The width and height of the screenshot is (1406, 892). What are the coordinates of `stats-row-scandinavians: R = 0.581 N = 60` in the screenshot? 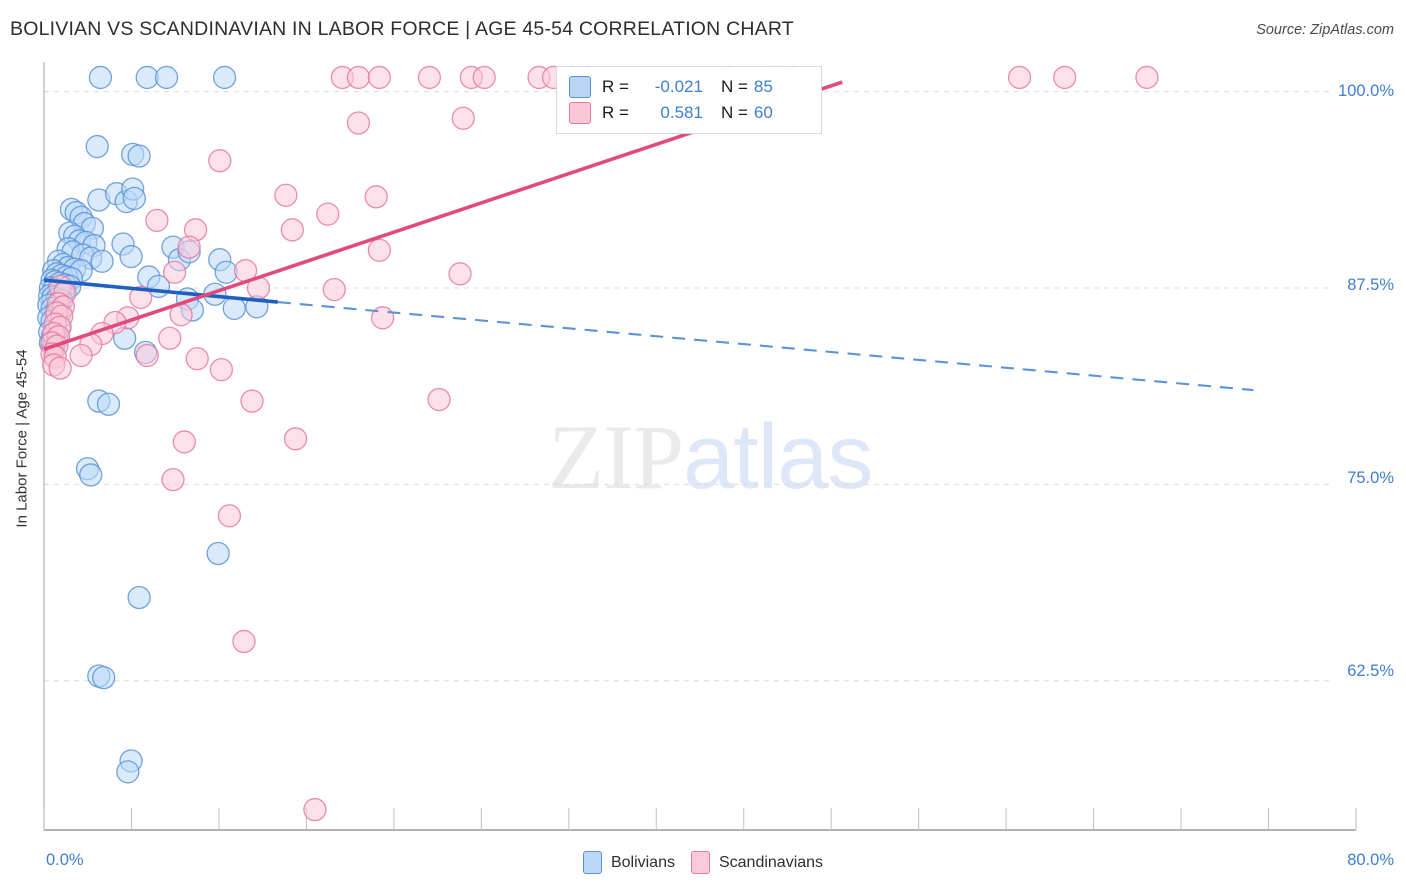 It's located at (689, 113).